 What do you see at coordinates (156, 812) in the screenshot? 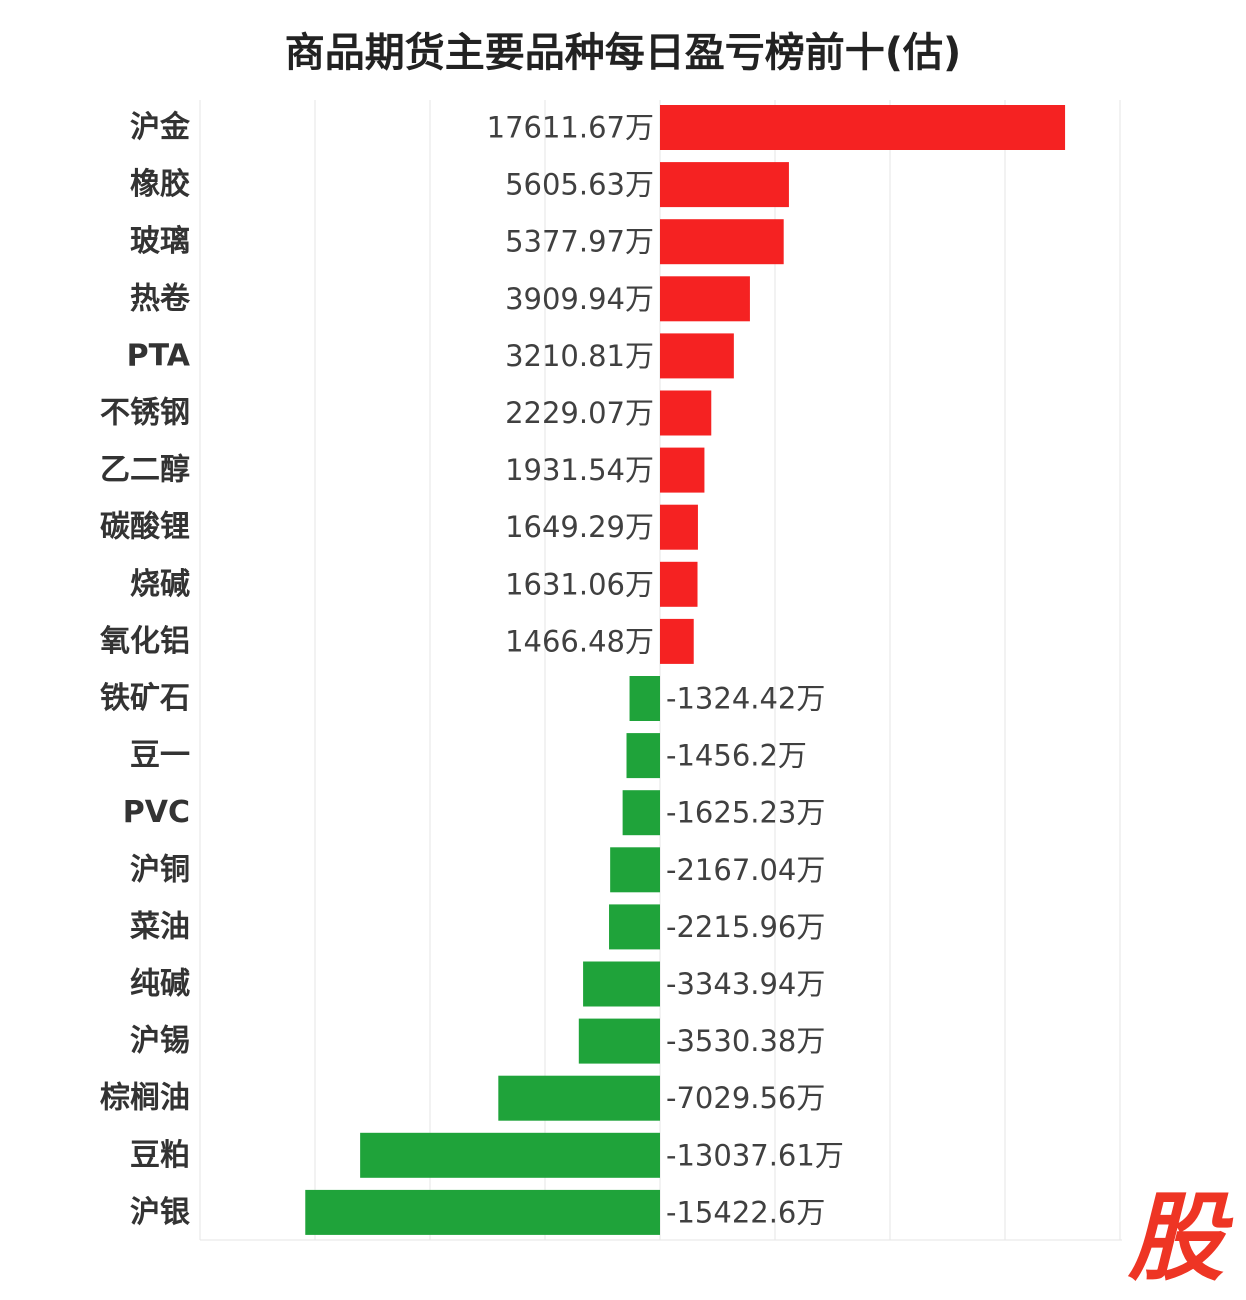
I see `category-label: PVC` at bounding box center [156, 812].